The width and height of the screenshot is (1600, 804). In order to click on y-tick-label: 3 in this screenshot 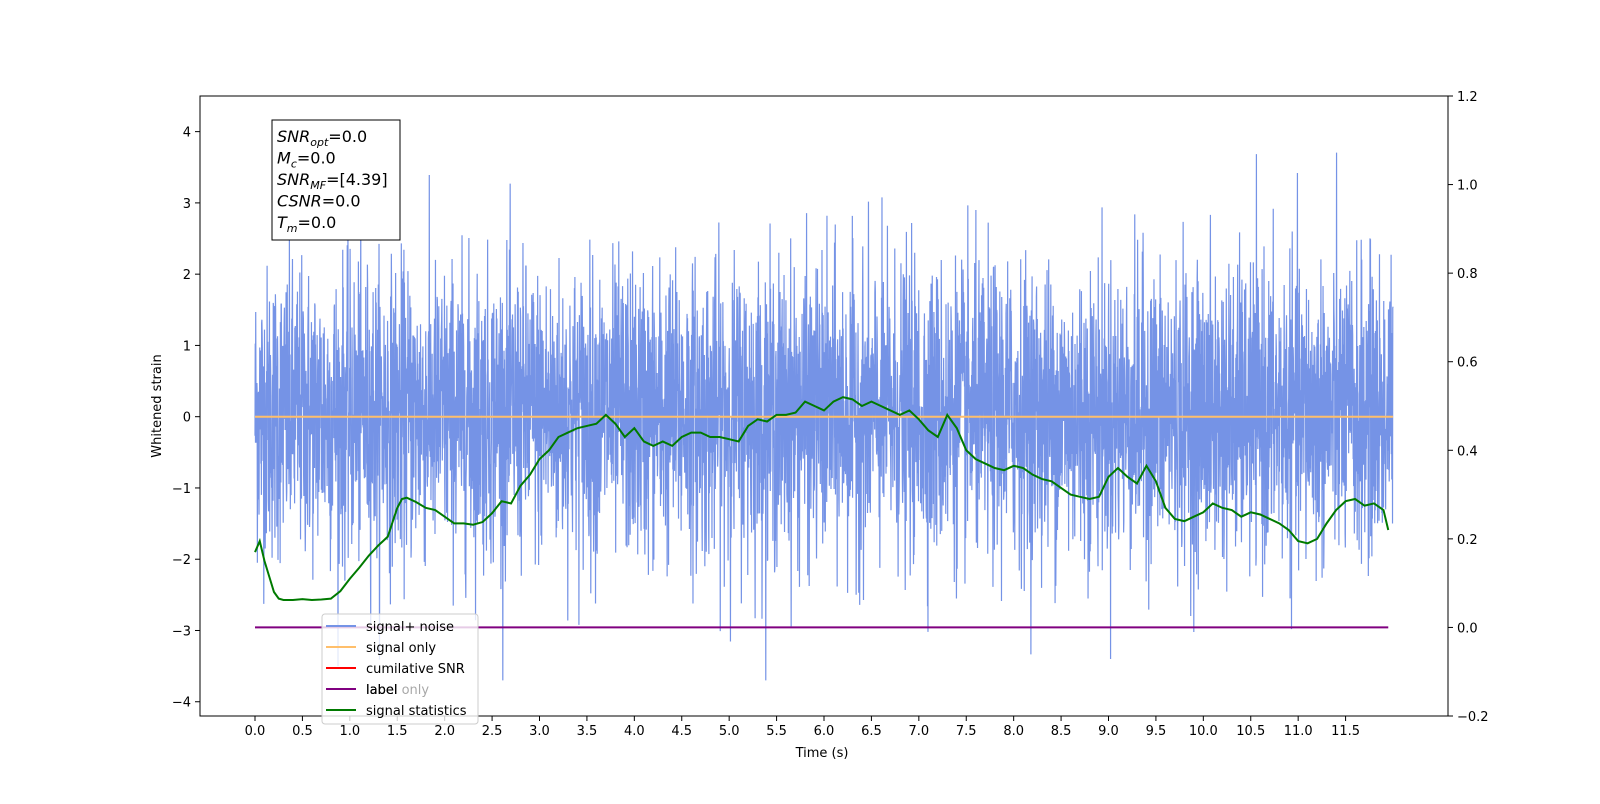, I will do `click(187, 204)`.